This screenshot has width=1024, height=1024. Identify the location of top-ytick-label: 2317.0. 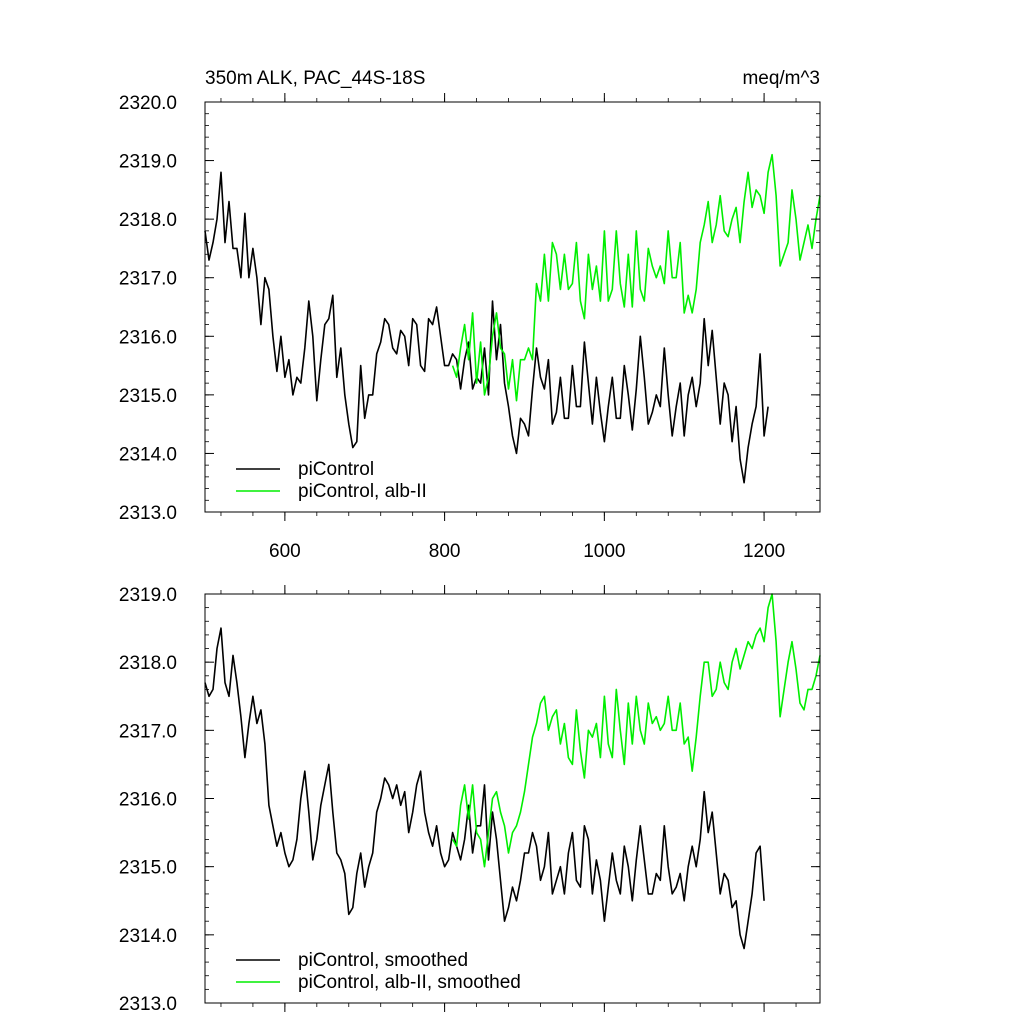
(148, 279).